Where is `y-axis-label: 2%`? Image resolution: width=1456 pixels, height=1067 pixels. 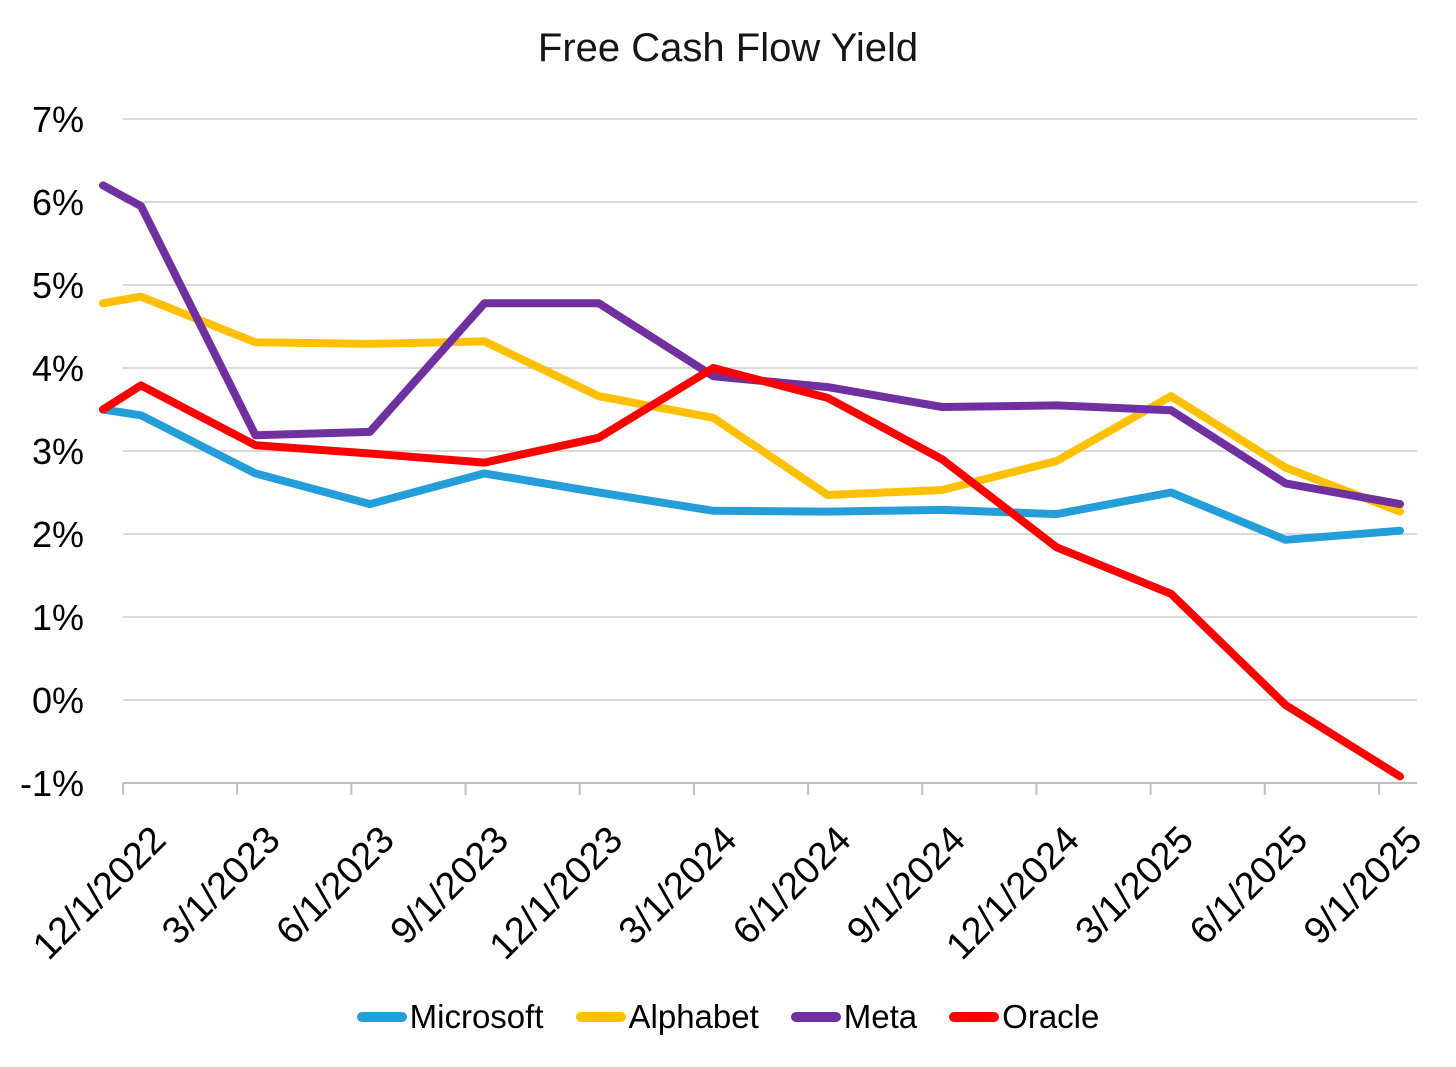 y-axis-label: 2% is located at coordinates (58, 534).